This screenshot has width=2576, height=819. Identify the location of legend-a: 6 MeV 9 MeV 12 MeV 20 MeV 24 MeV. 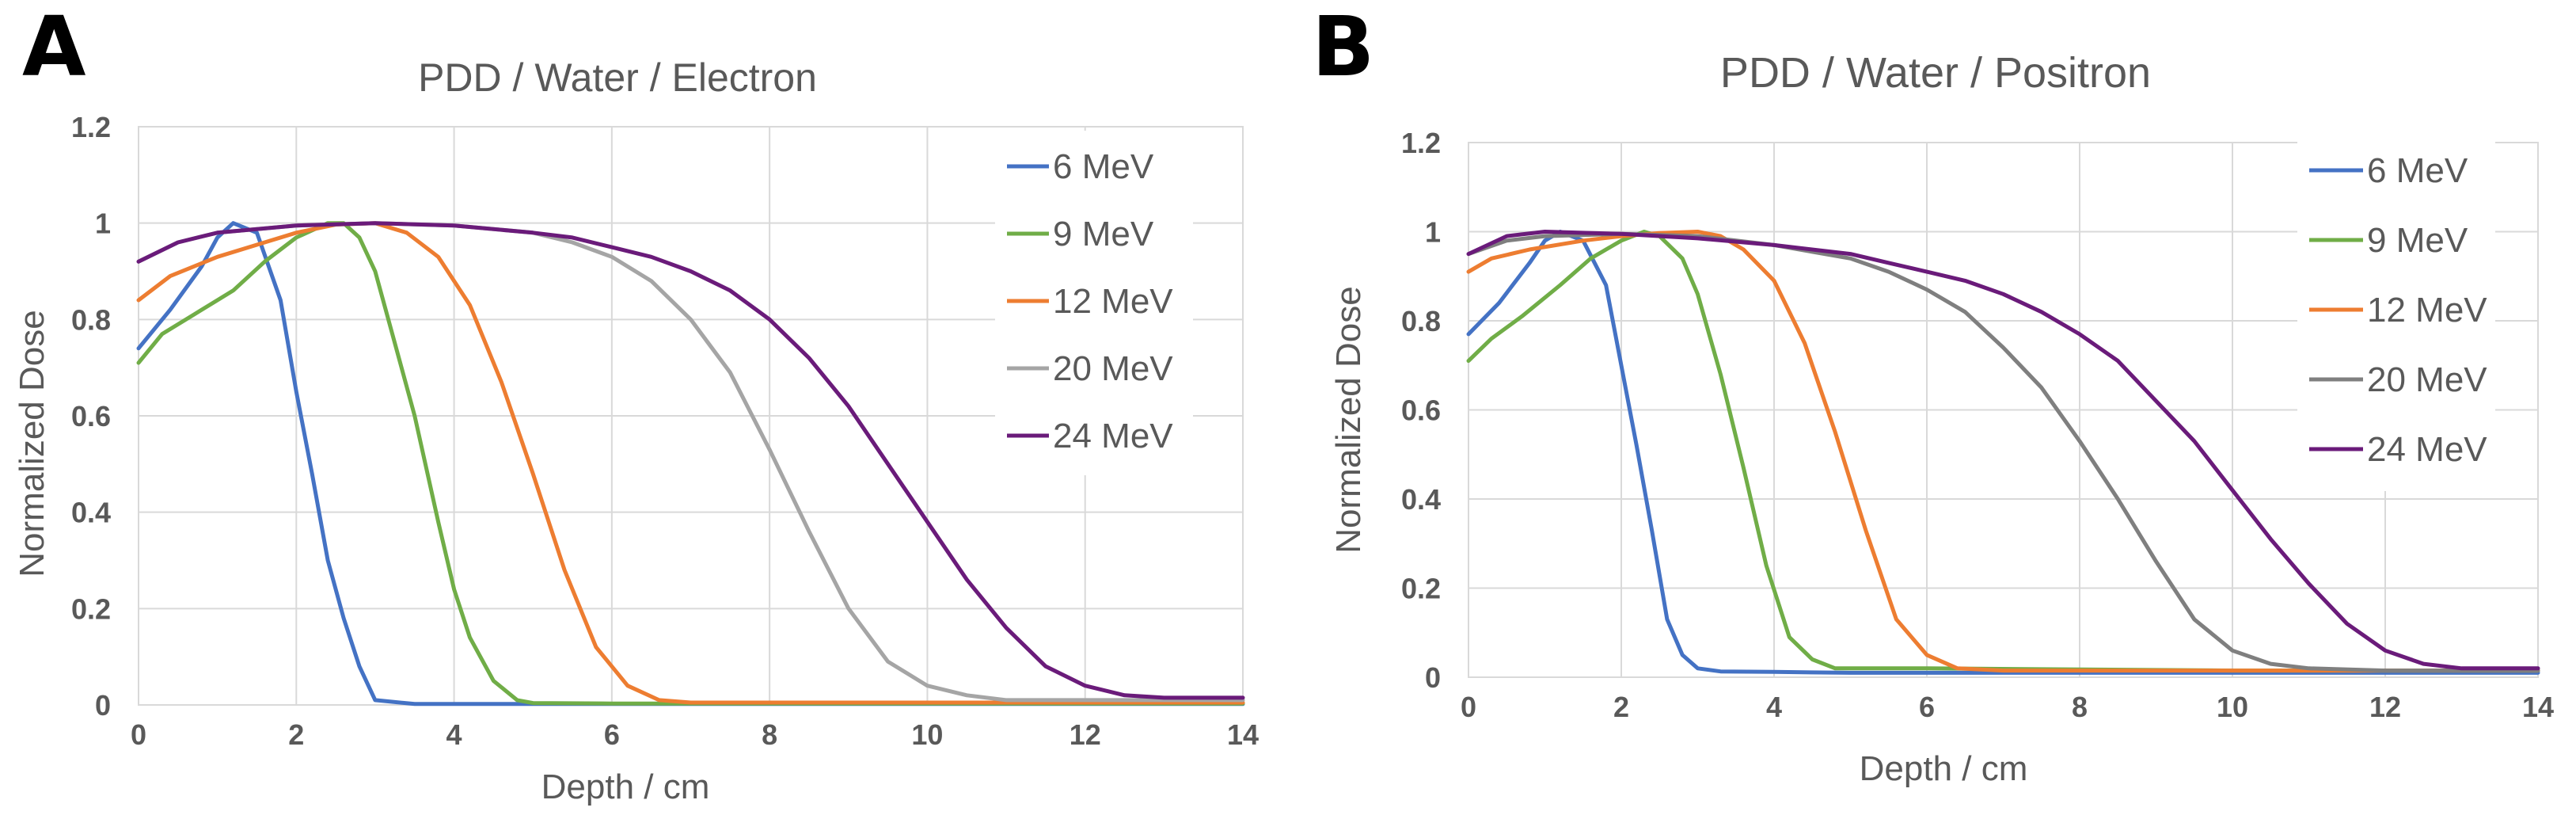
(1094, 303).